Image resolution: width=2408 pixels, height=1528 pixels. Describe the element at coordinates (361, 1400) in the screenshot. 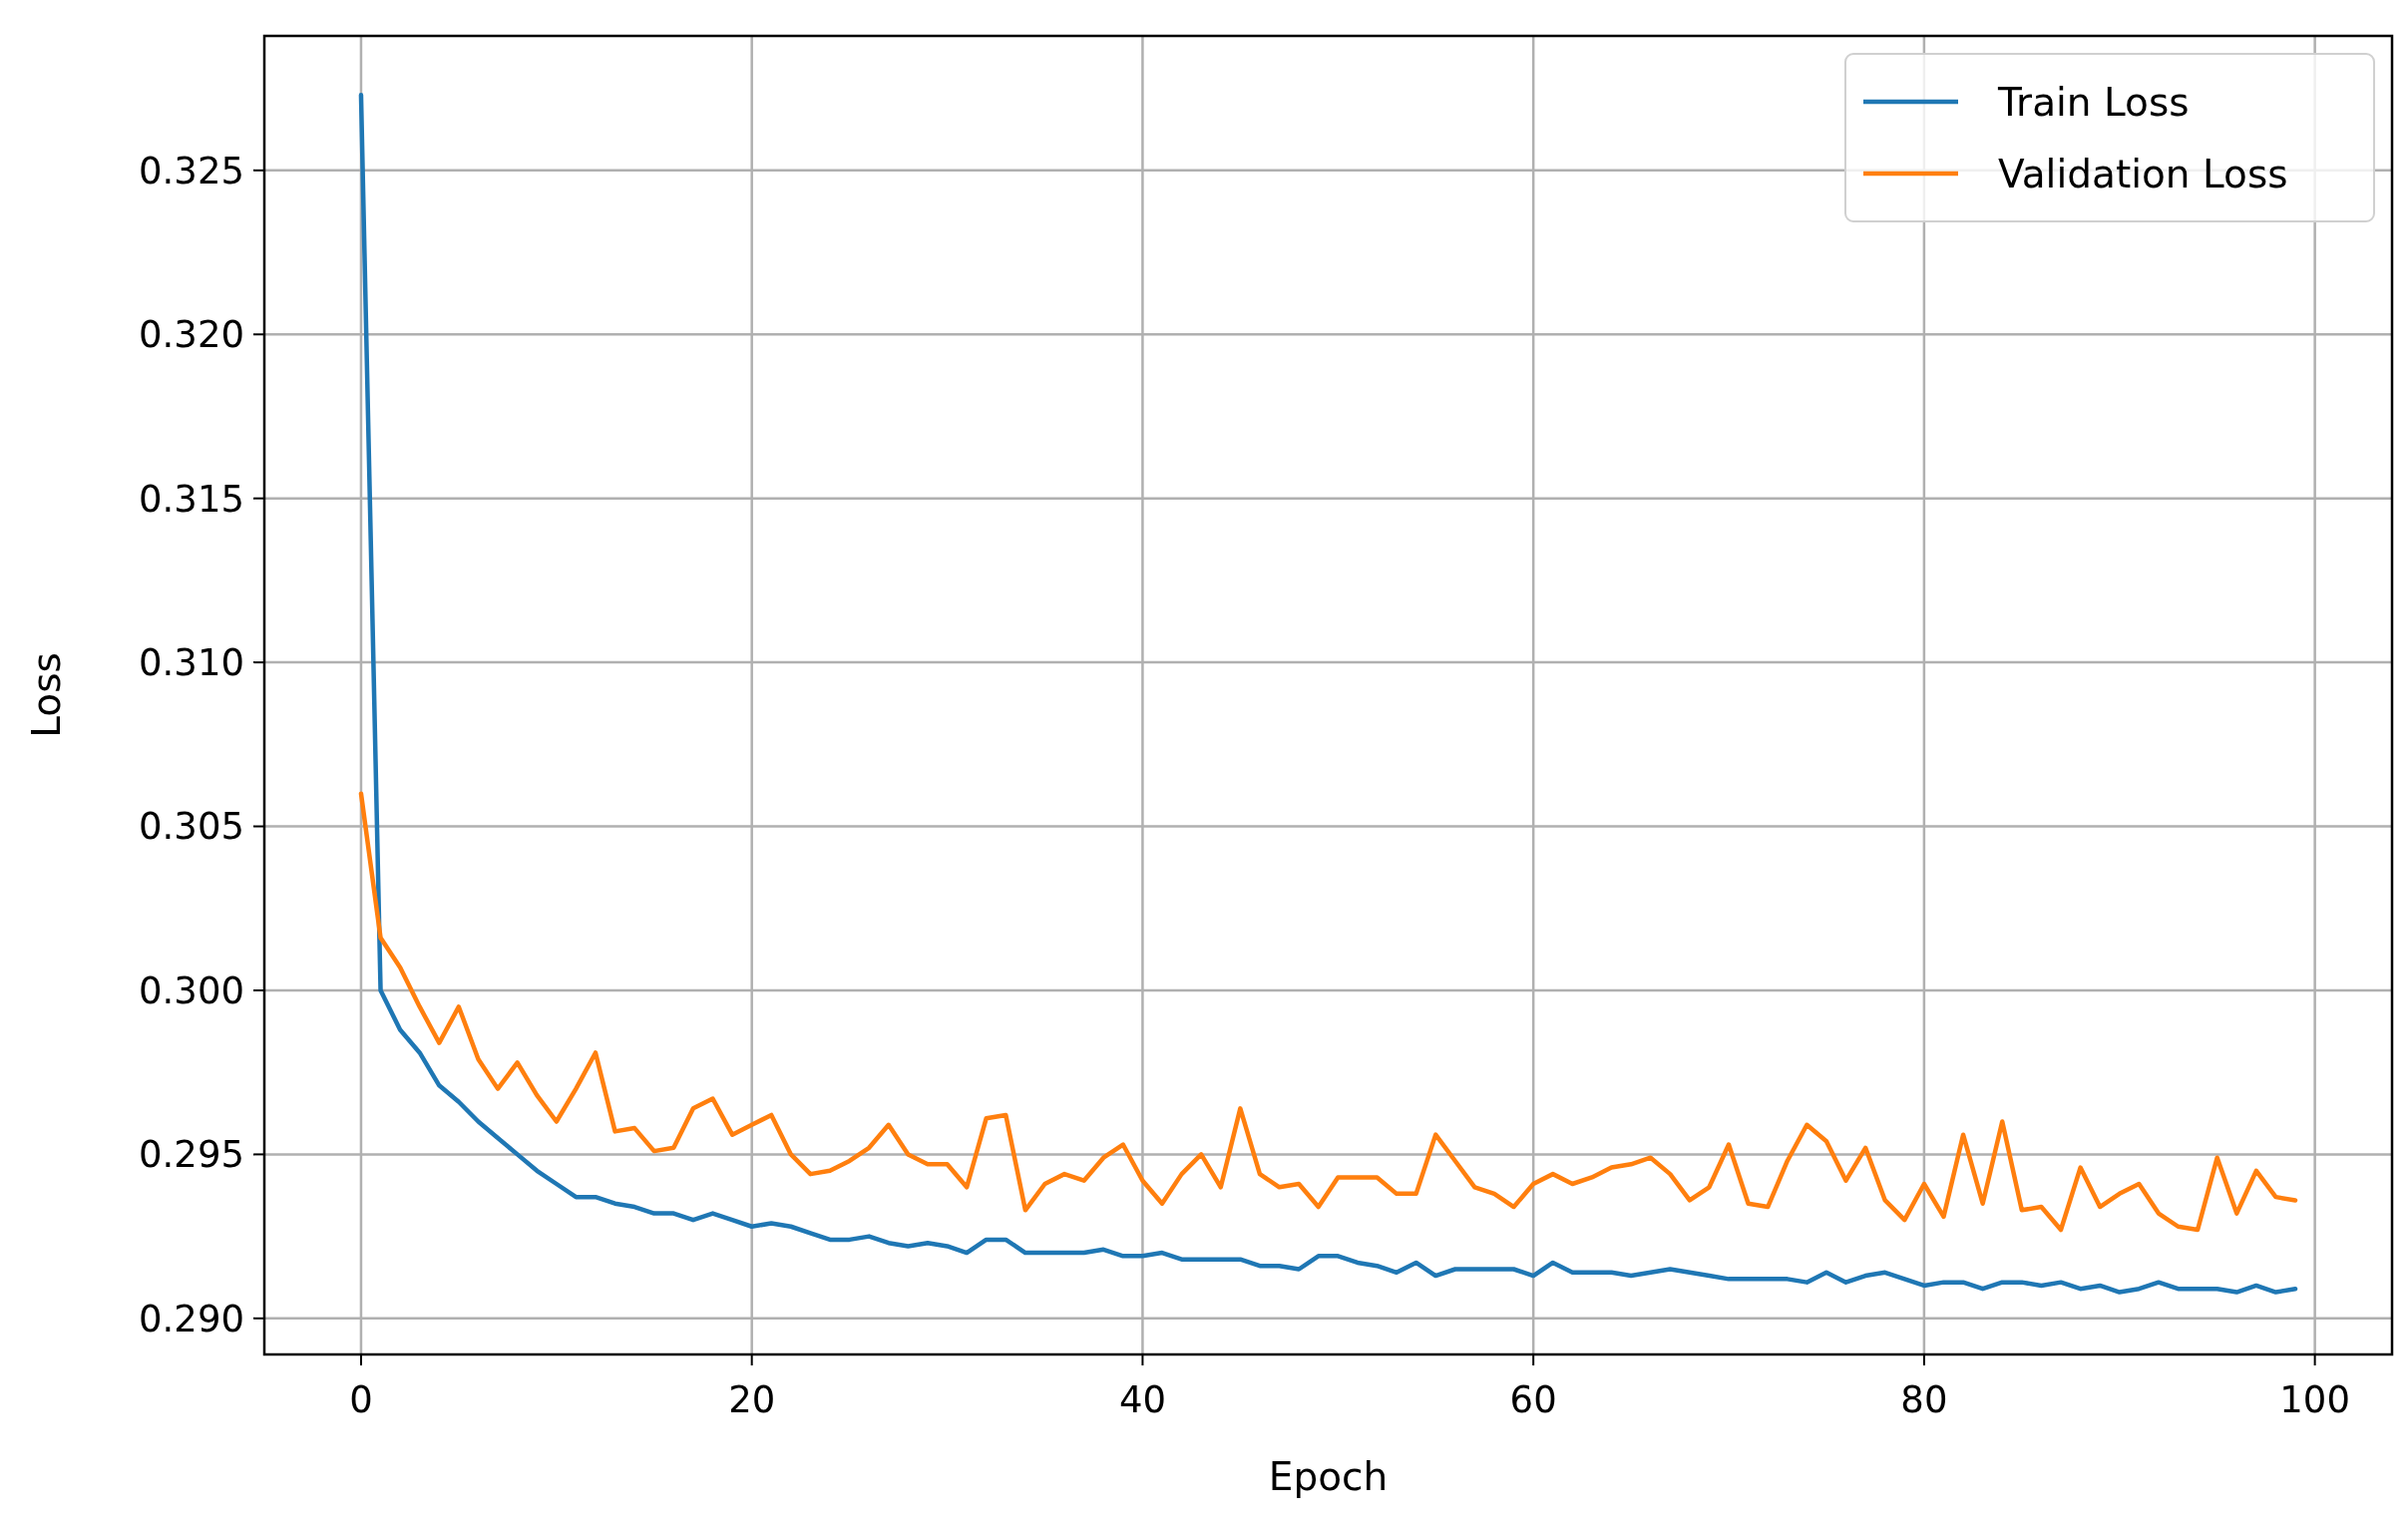

I see `x-tick-label: 0` at that location.